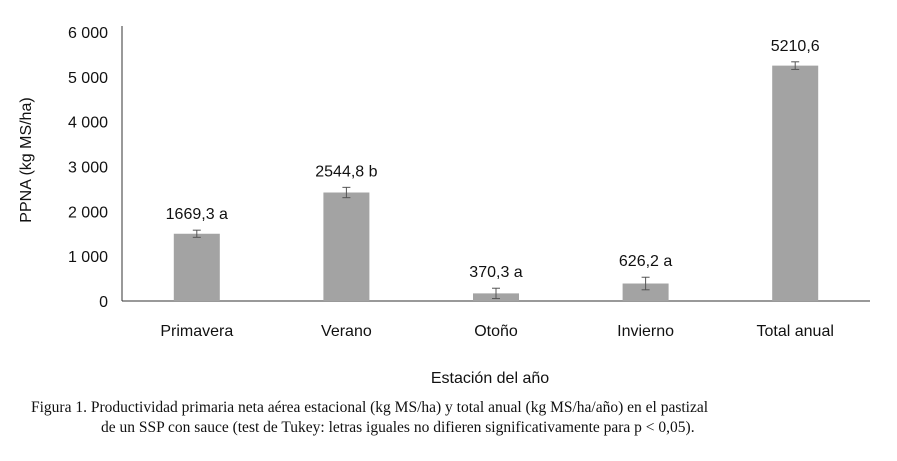 This screenshot has width=897, height=461. I want to click on y-tick-label: 2 000, so click(88, 212).